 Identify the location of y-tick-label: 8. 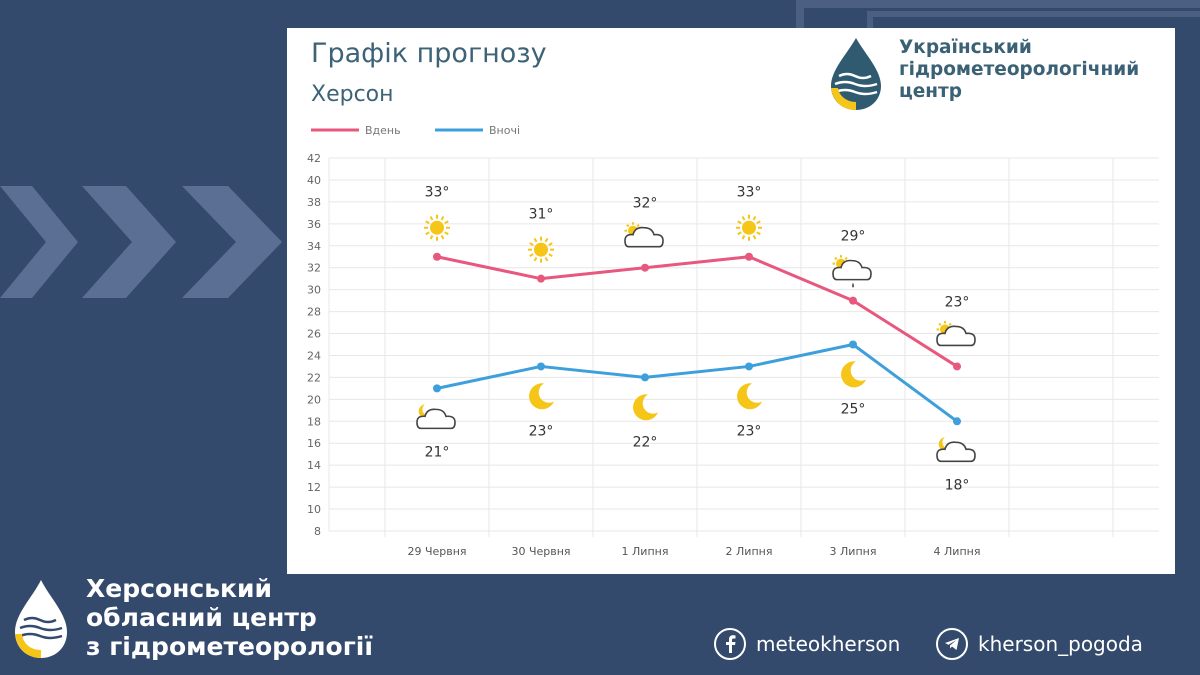
(317, 531).